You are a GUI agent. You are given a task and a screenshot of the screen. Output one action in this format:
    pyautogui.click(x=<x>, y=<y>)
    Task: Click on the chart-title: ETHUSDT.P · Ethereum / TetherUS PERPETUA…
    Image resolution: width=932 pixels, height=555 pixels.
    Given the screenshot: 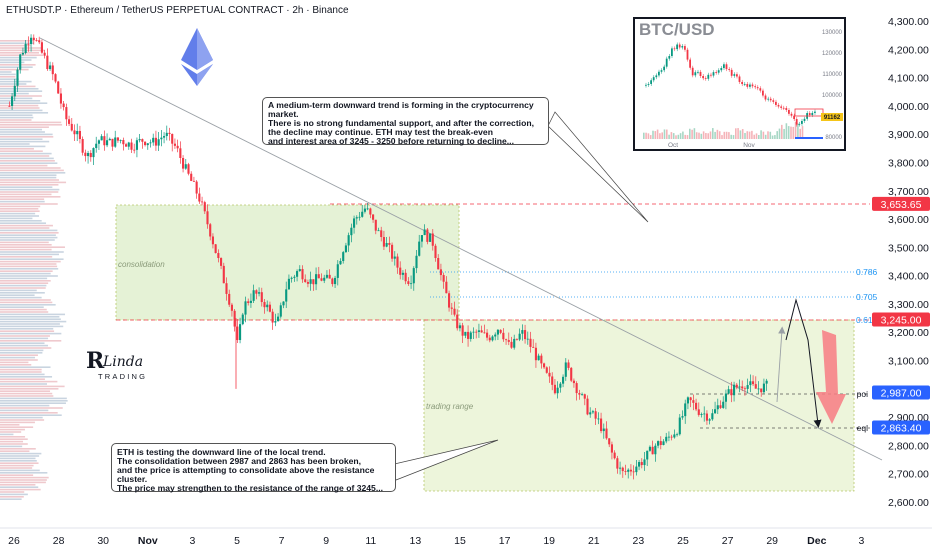 What is the action you would take?
    pyautogui.click(x=177, y=10)
    